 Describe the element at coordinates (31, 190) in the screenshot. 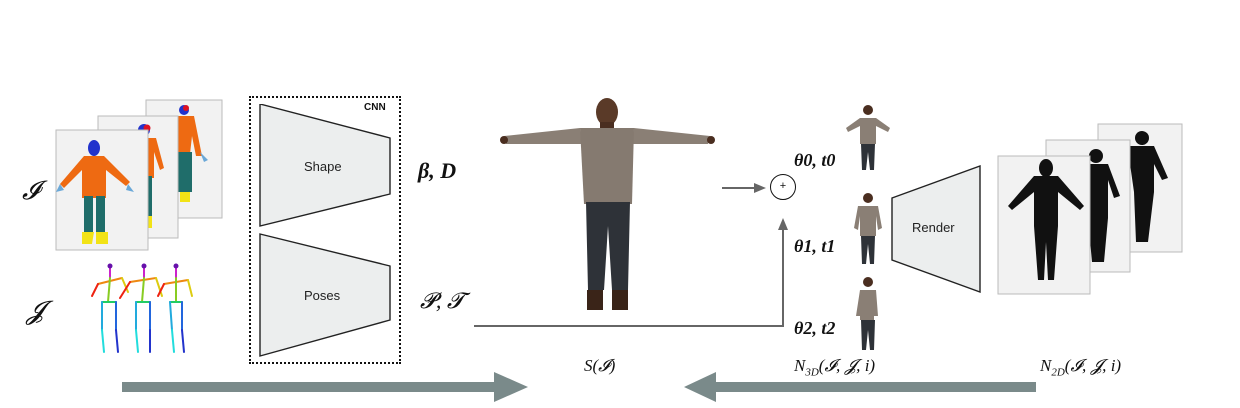

I see `image-symbol: 𝓘` at that location.